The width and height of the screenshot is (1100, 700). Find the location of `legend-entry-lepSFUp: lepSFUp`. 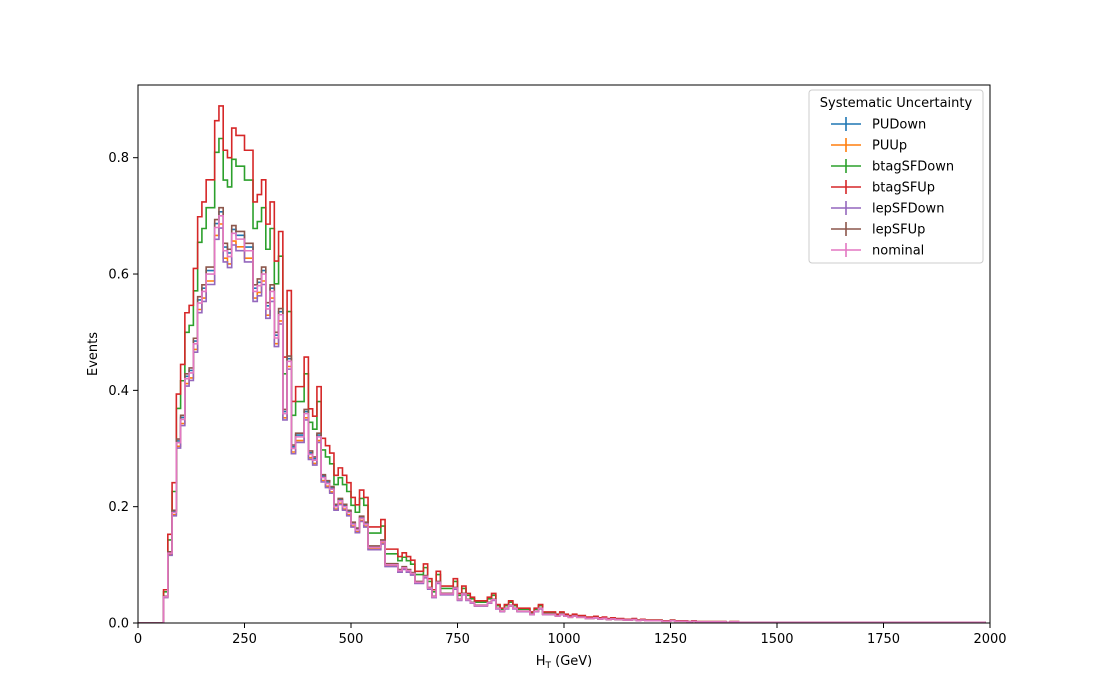

legend-entry-lepSFUp: lepSFUp is located at coordinates (878, 230).